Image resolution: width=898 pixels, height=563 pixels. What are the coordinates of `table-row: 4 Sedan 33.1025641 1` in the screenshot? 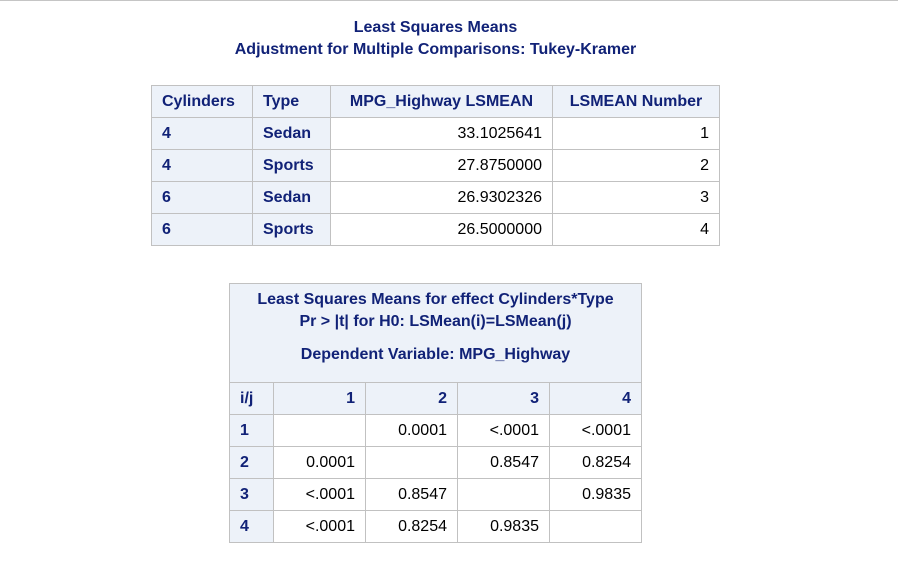 It's located at (435, 133).